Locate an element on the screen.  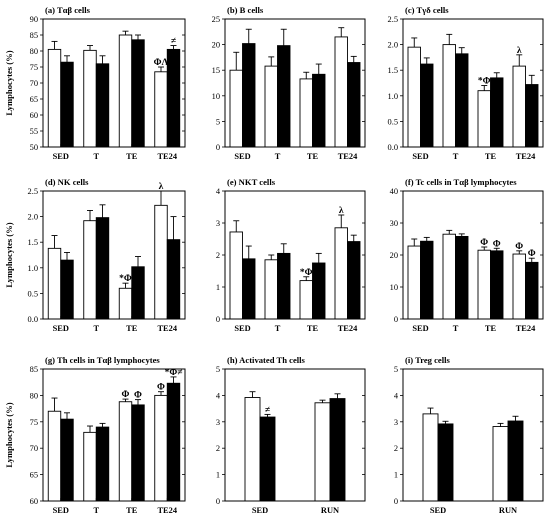
panel-title: (e) NKT cells is located at coordinates (251, 182).